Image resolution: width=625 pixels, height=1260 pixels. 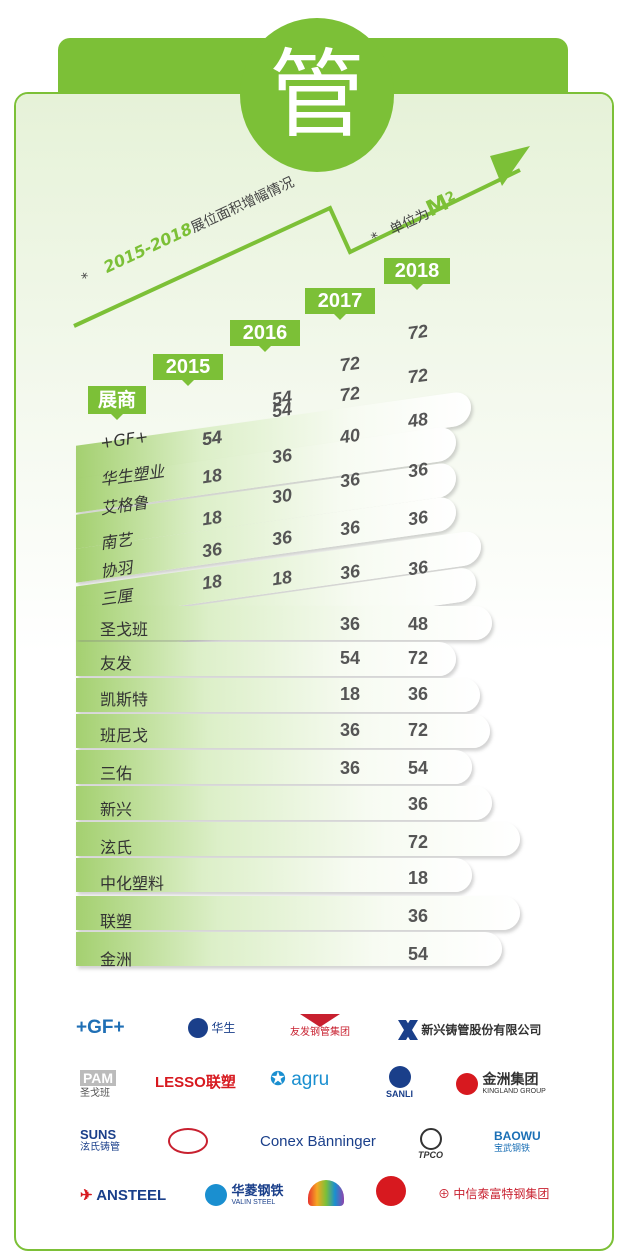 I want to click on youfa-wing-icon, so click(x=320, y=1020).